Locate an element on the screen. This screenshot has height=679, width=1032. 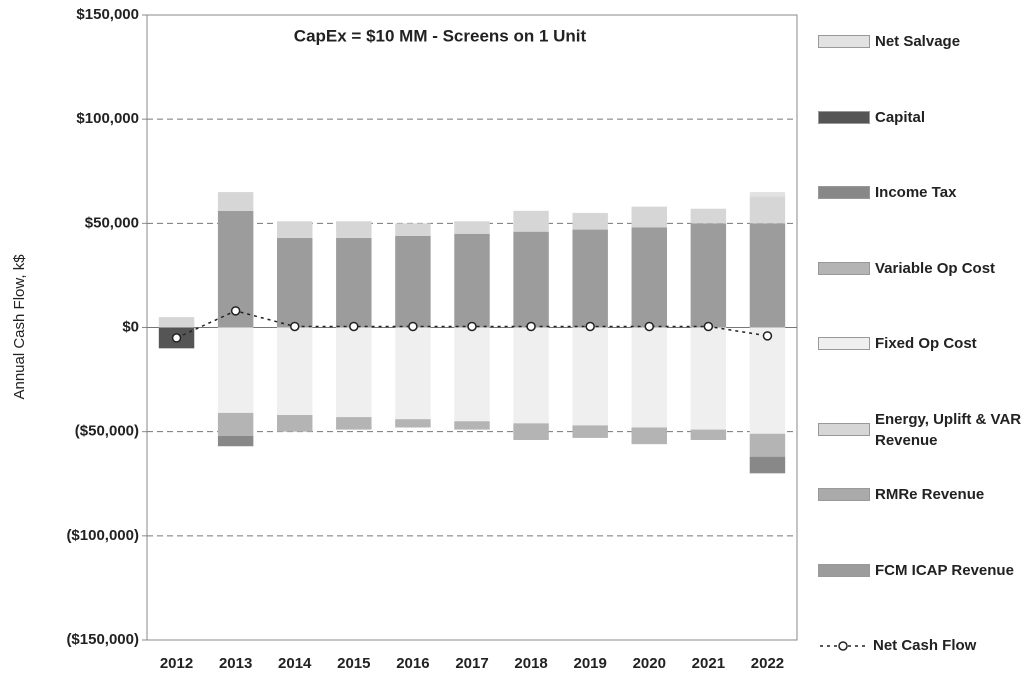
legend-label: Variable Op Cost is located at coordinates (935, 268).